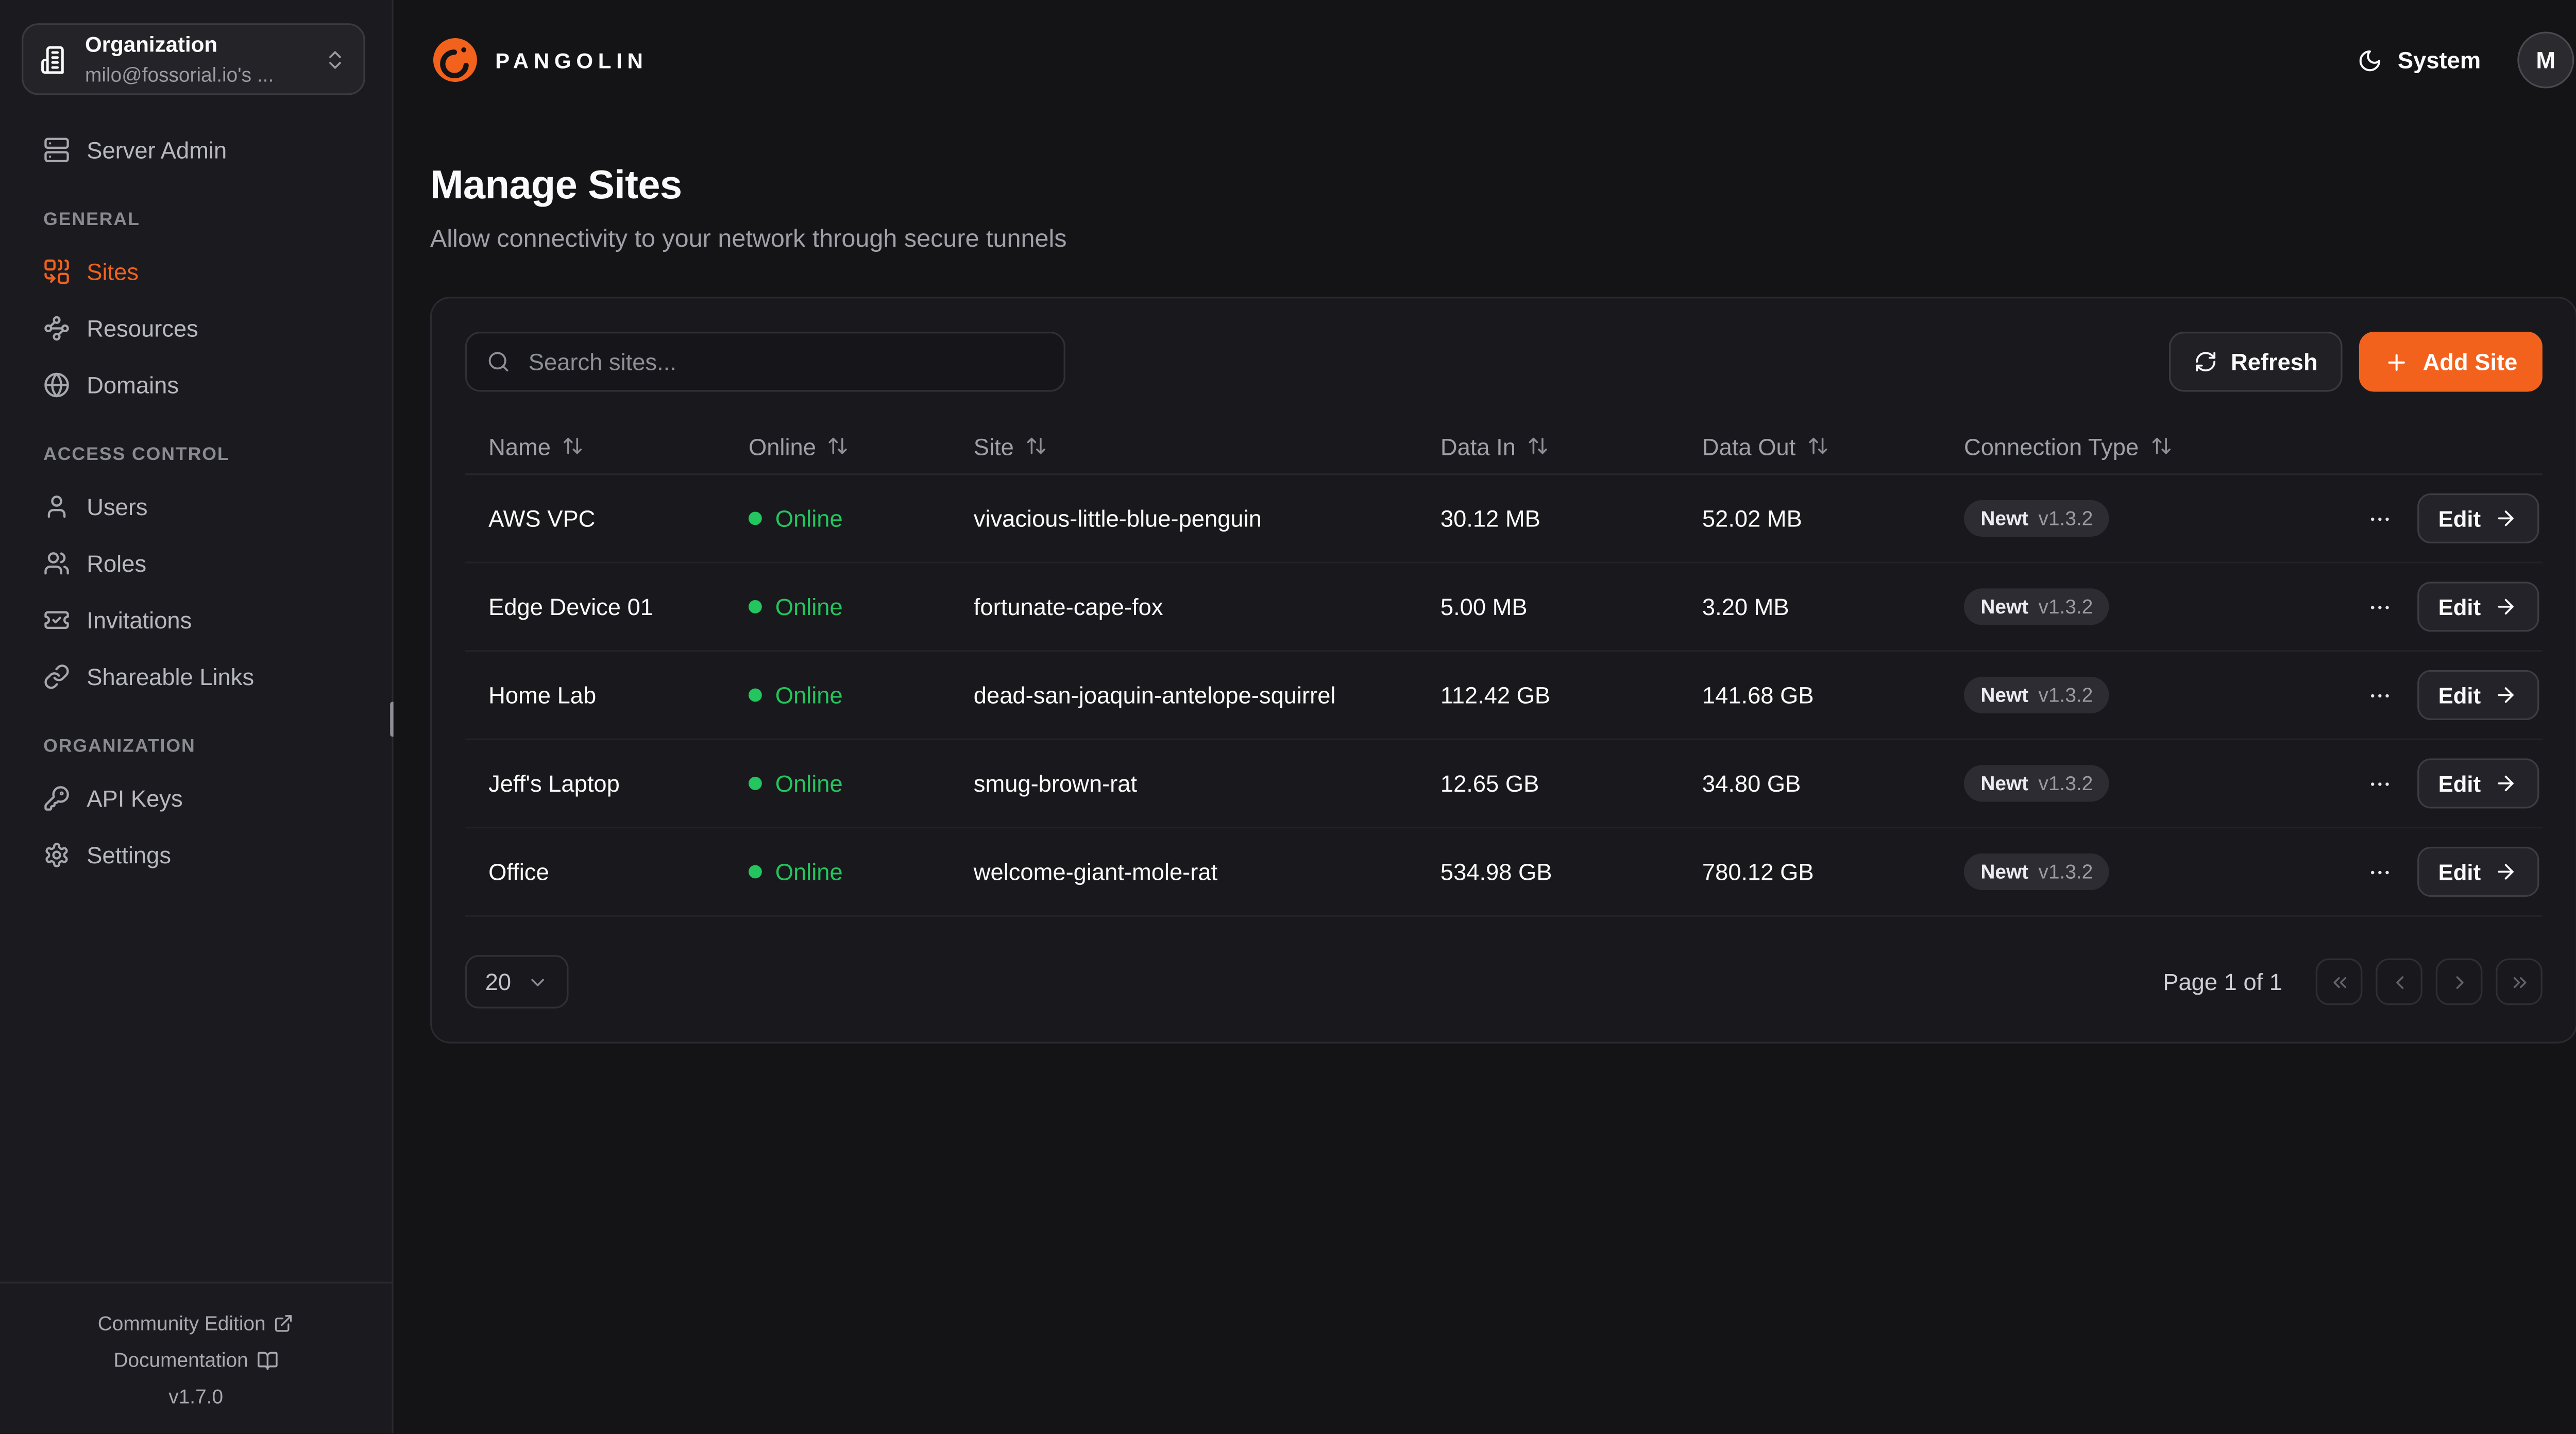 The image size is (2576, 1434). What do you see at coordinates (196, 149) in the screenshot?
I see `sidebar-item-server-admin: Server Admin` at bounding box center [196, 149].